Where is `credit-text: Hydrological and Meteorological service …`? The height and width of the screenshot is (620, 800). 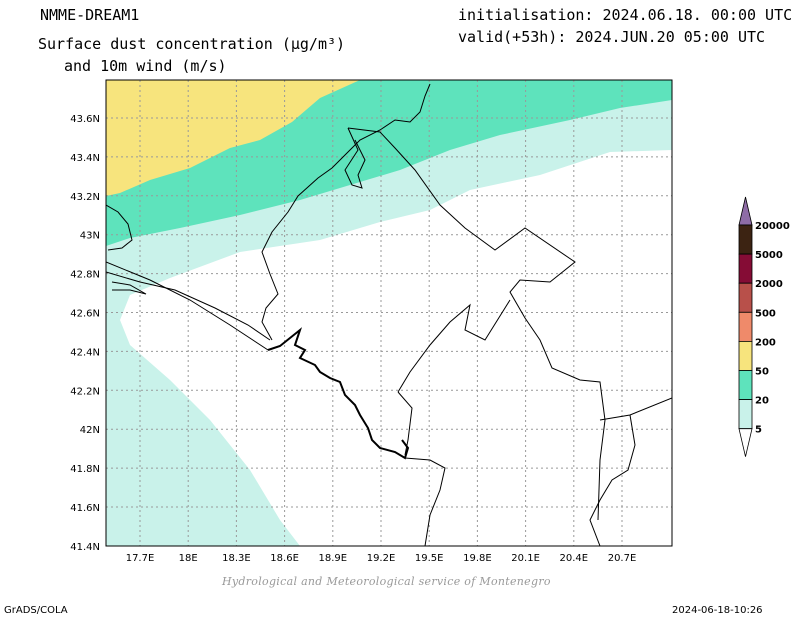 credit-text: Hydrological and Meteorological service … is located at coordinates (386, 581).